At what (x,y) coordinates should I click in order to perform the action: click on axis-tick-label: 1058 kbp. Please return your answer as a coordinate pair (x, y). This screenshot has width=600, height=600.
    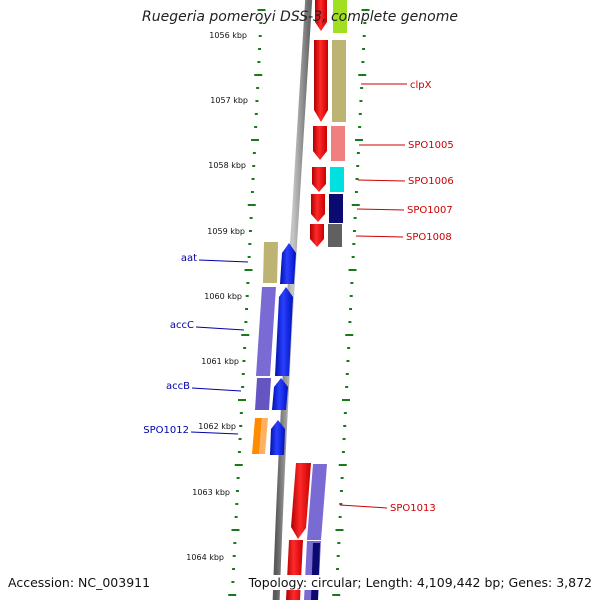
    Looking at the image, I should click on (227, 165).